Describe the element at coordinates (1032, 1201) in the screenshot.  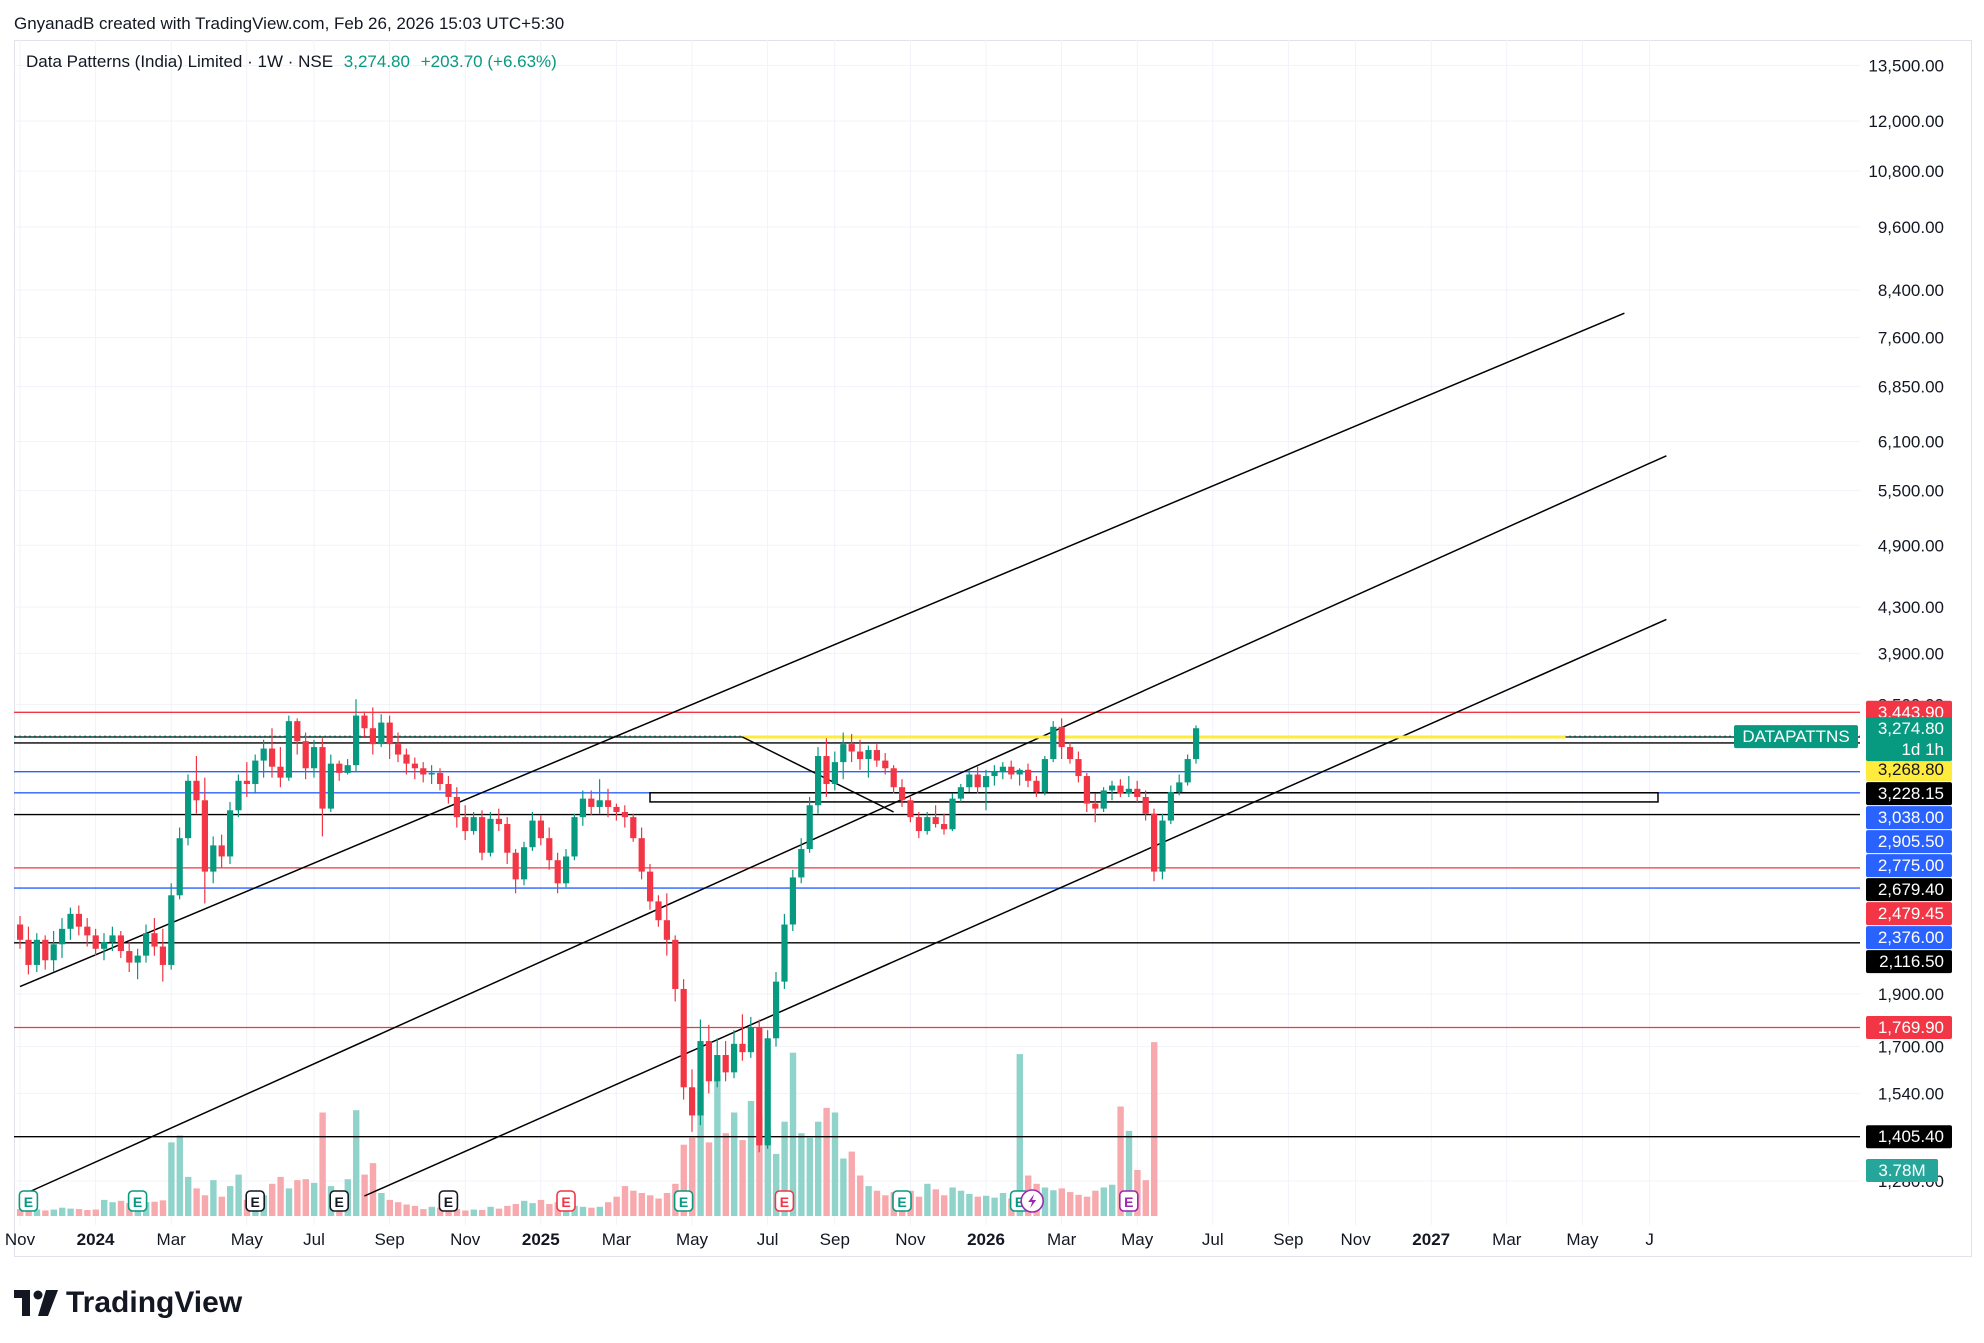
I see `dividend-marker` at that location.